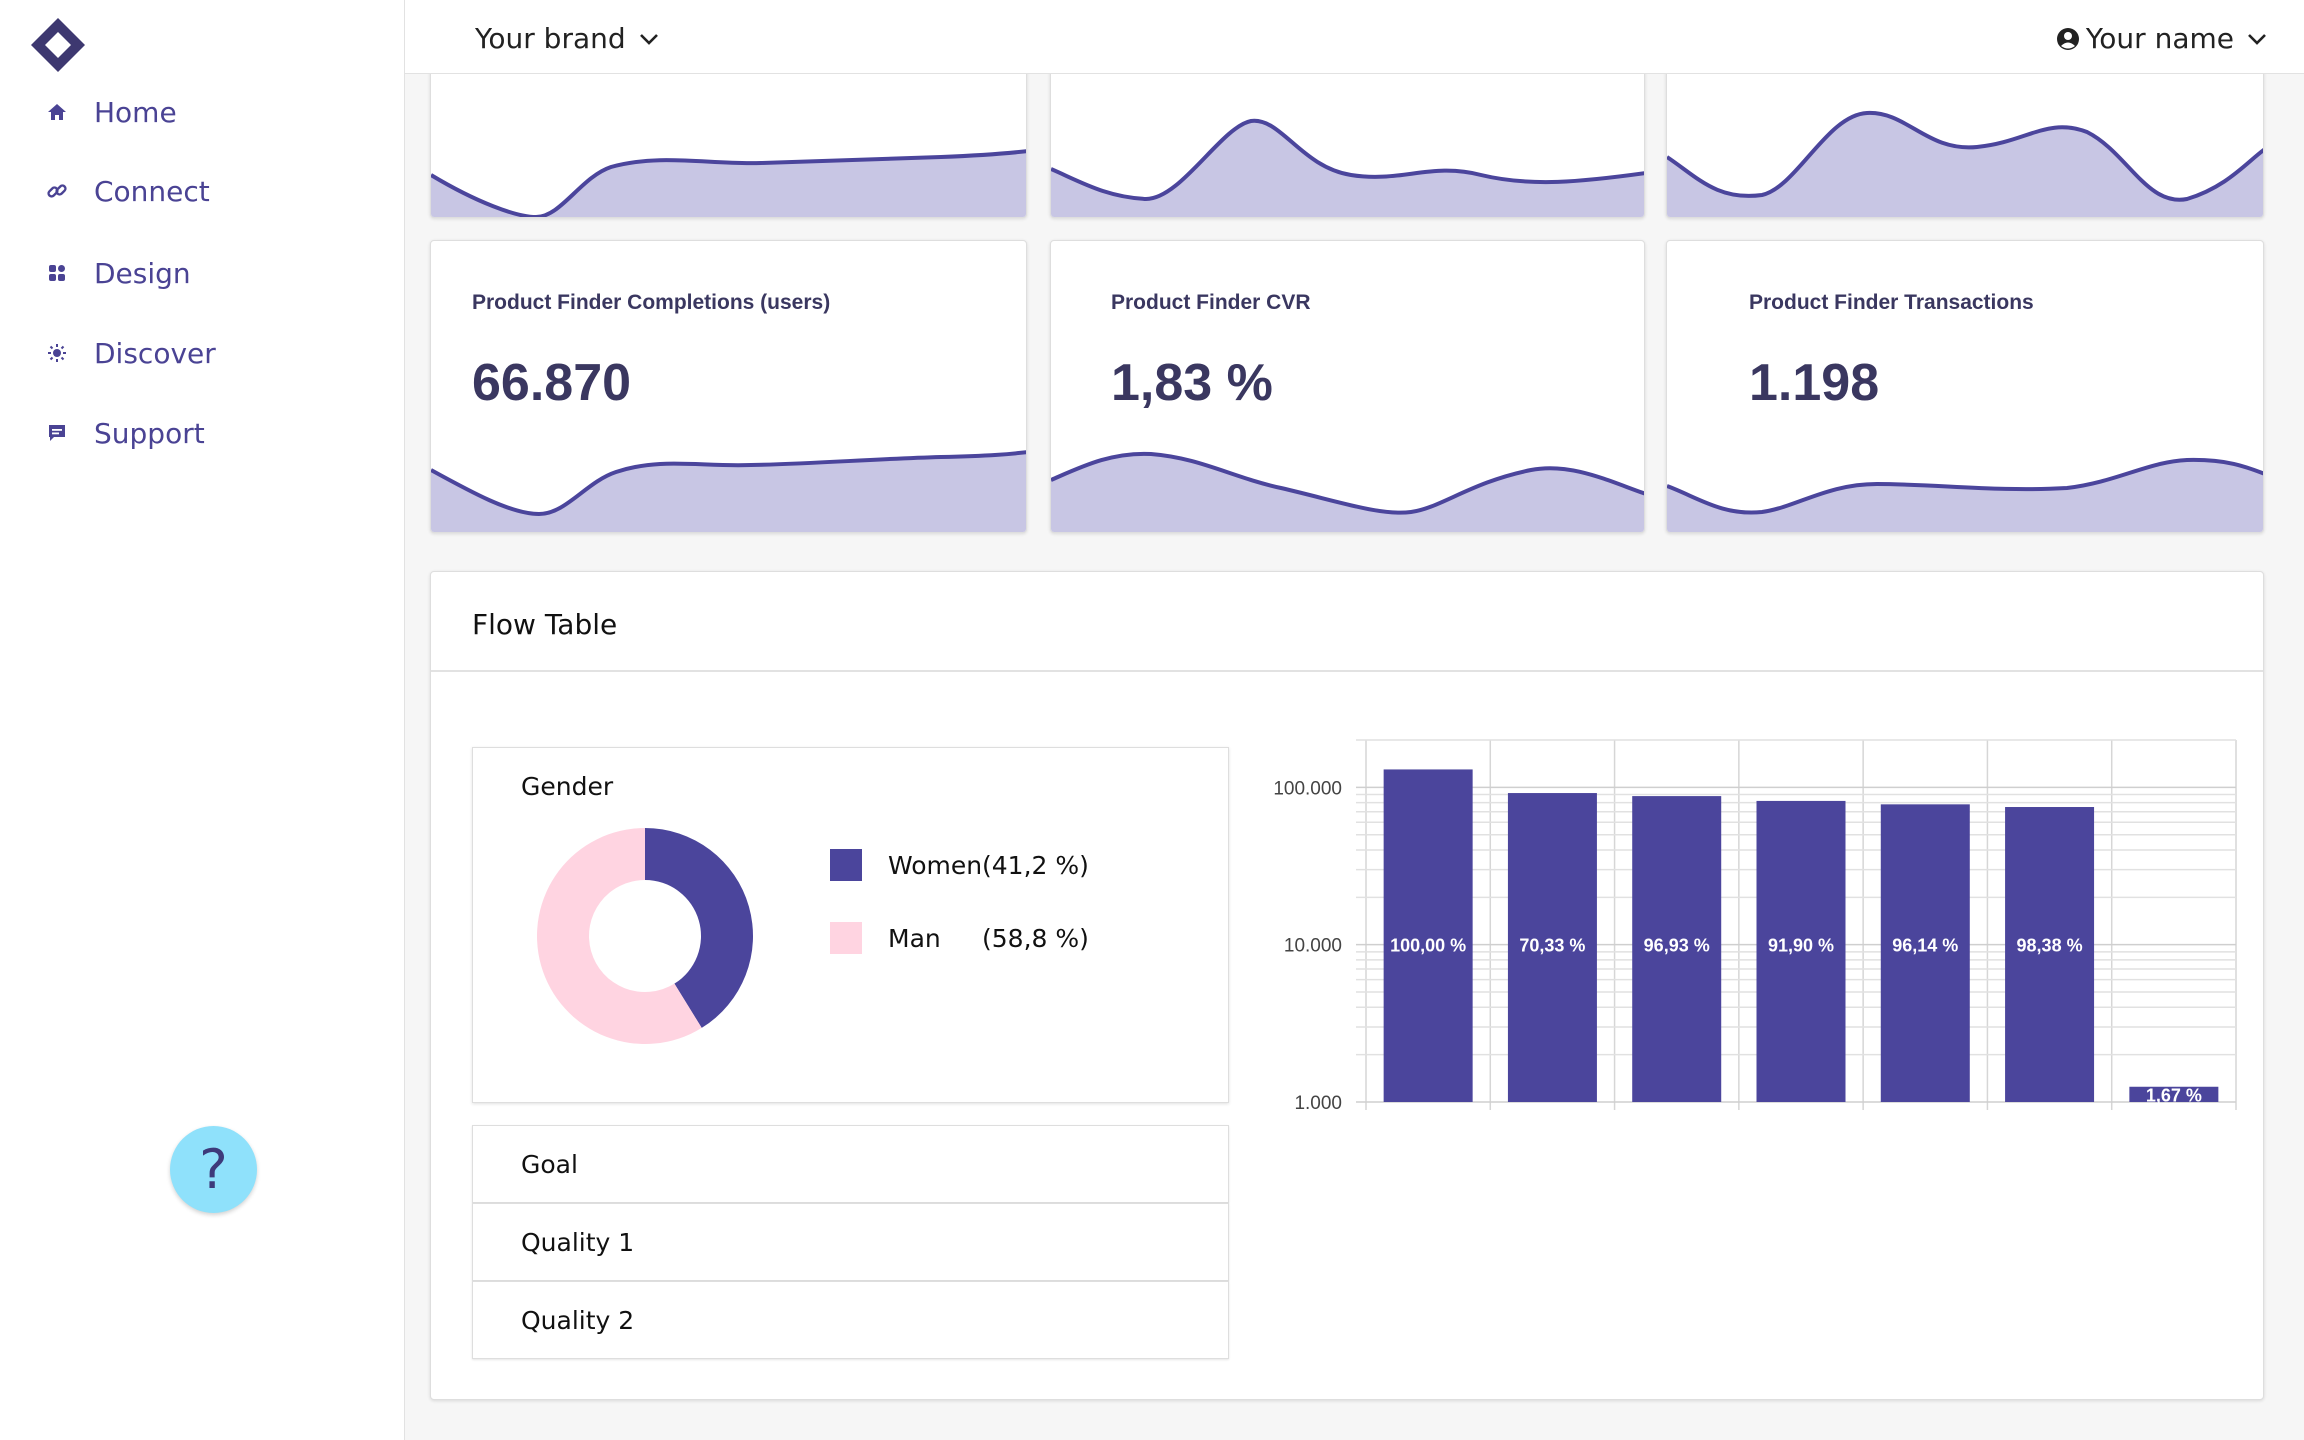 Image resolution: width=2304 pixels, height=1440 pixels. I want to click on bar-value-label: 96,14 %, so click(1925, 946).